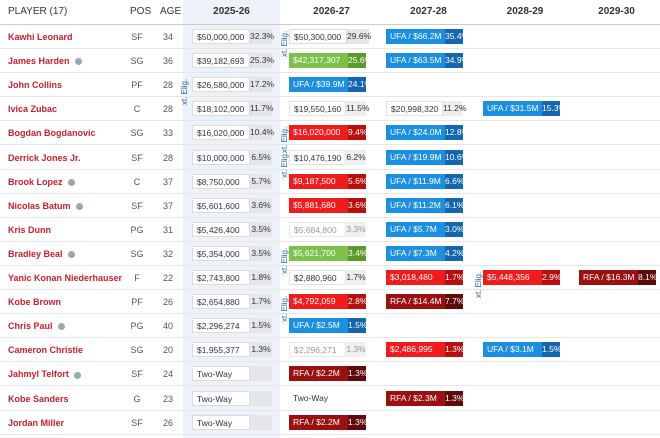  Describe the element at coordinates (167, 326) in the screenshot. I see `age: 40` at that location.